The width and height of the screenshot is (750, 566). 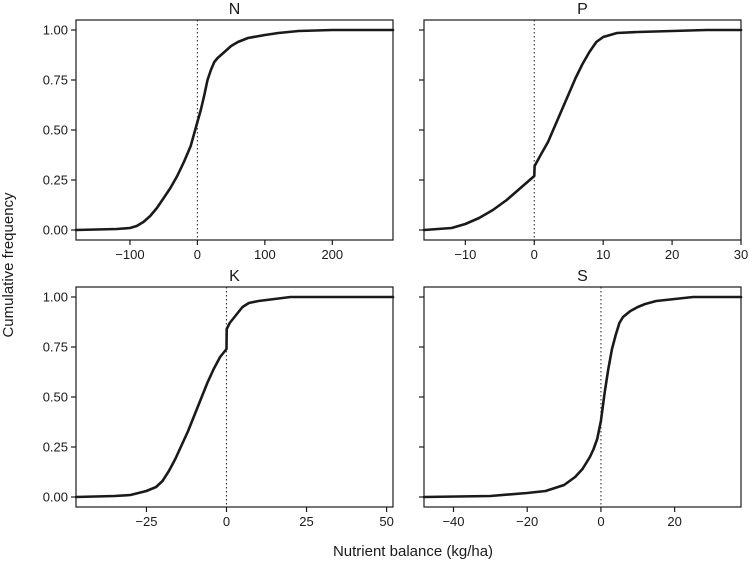 I want to click on x-tick-label: 10, so click(x=603, y=254).